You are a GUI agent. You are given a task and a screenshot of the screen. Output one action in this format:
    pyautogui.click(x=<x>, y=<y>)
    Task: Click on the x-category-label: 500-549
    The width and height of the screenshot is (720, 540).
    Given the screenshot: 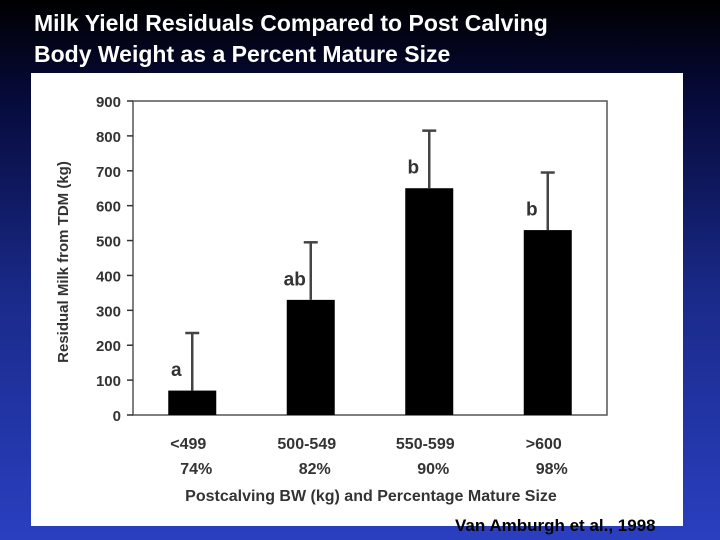 What is the action you would take?
    pyautogui.click(x=306, y=444)
    